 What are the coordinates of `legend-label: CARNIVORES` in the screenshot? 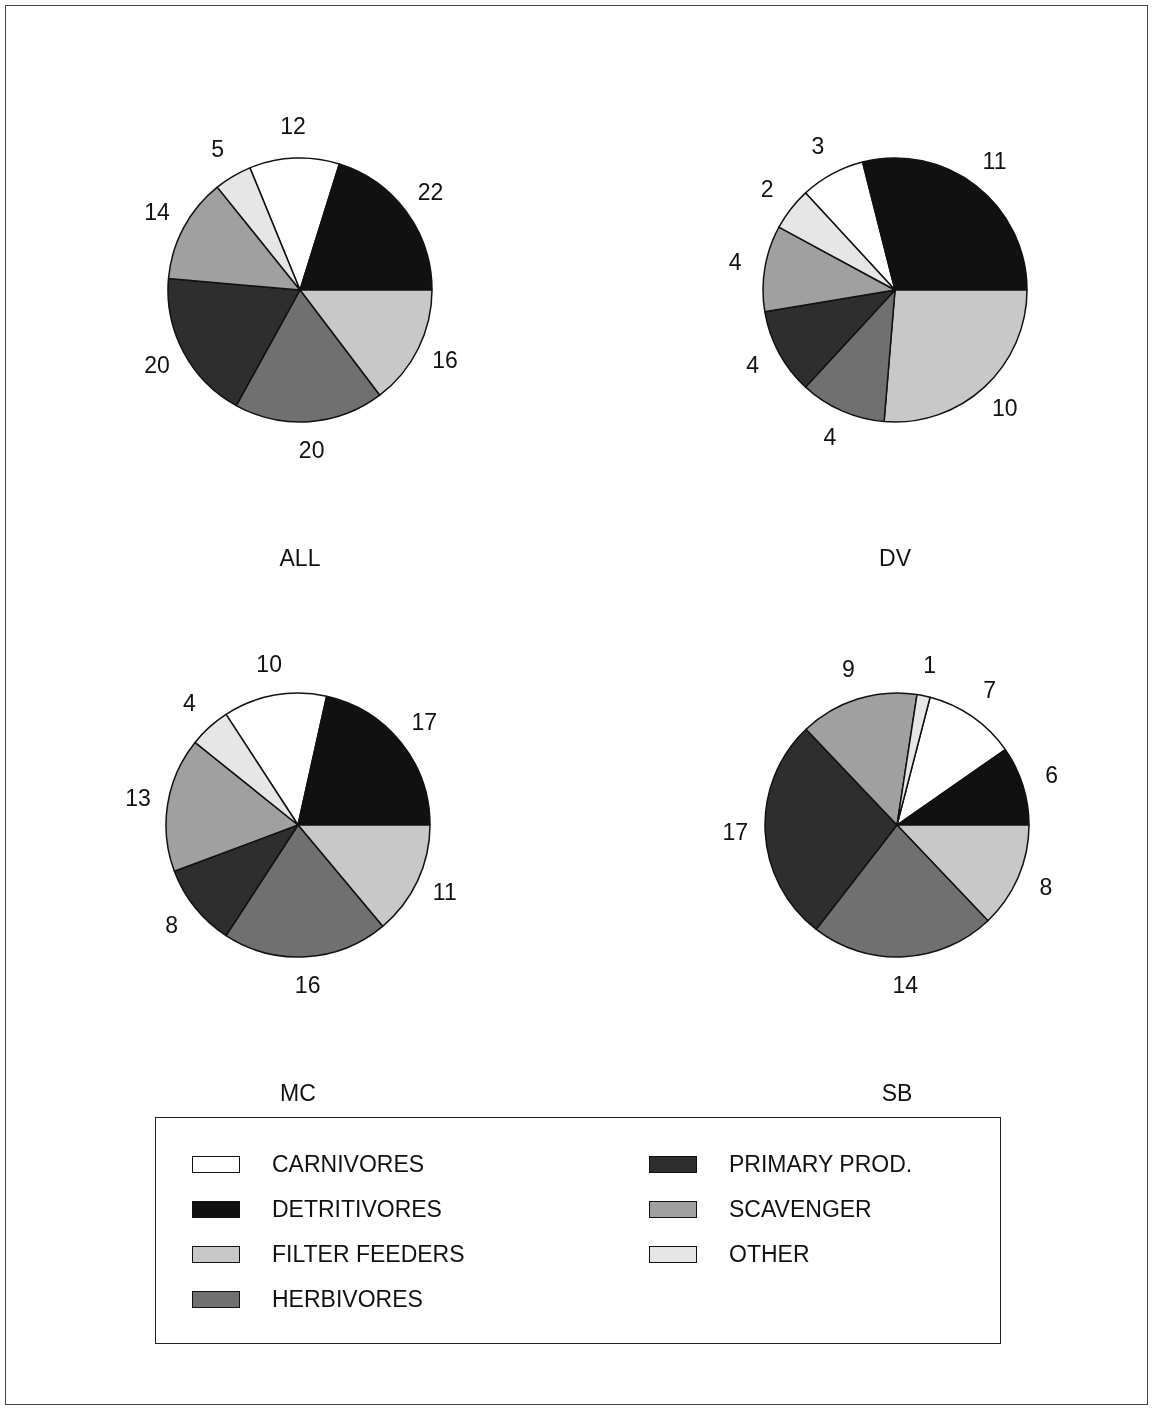 It's located at (348, 1164).